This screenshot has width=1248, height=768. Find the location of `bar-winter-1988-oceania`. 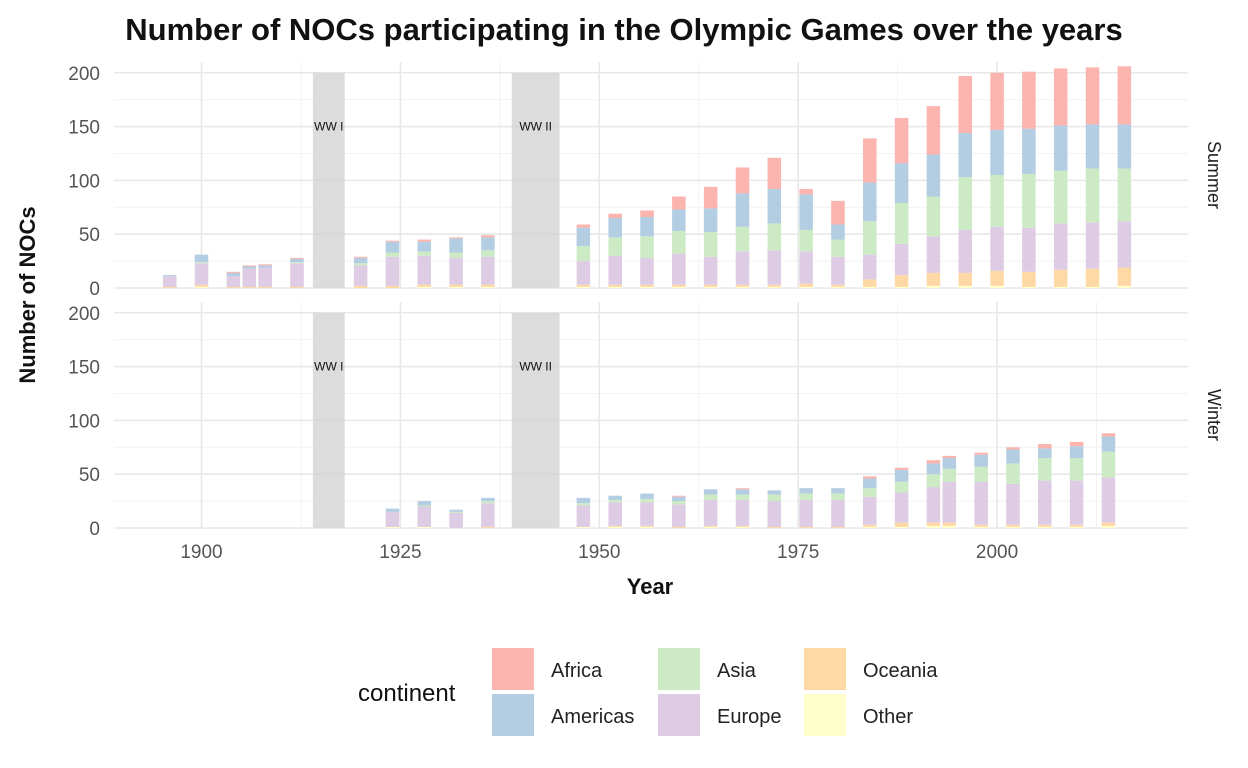

bar-winter-1988-oceania is located at coordinates (901, 524).